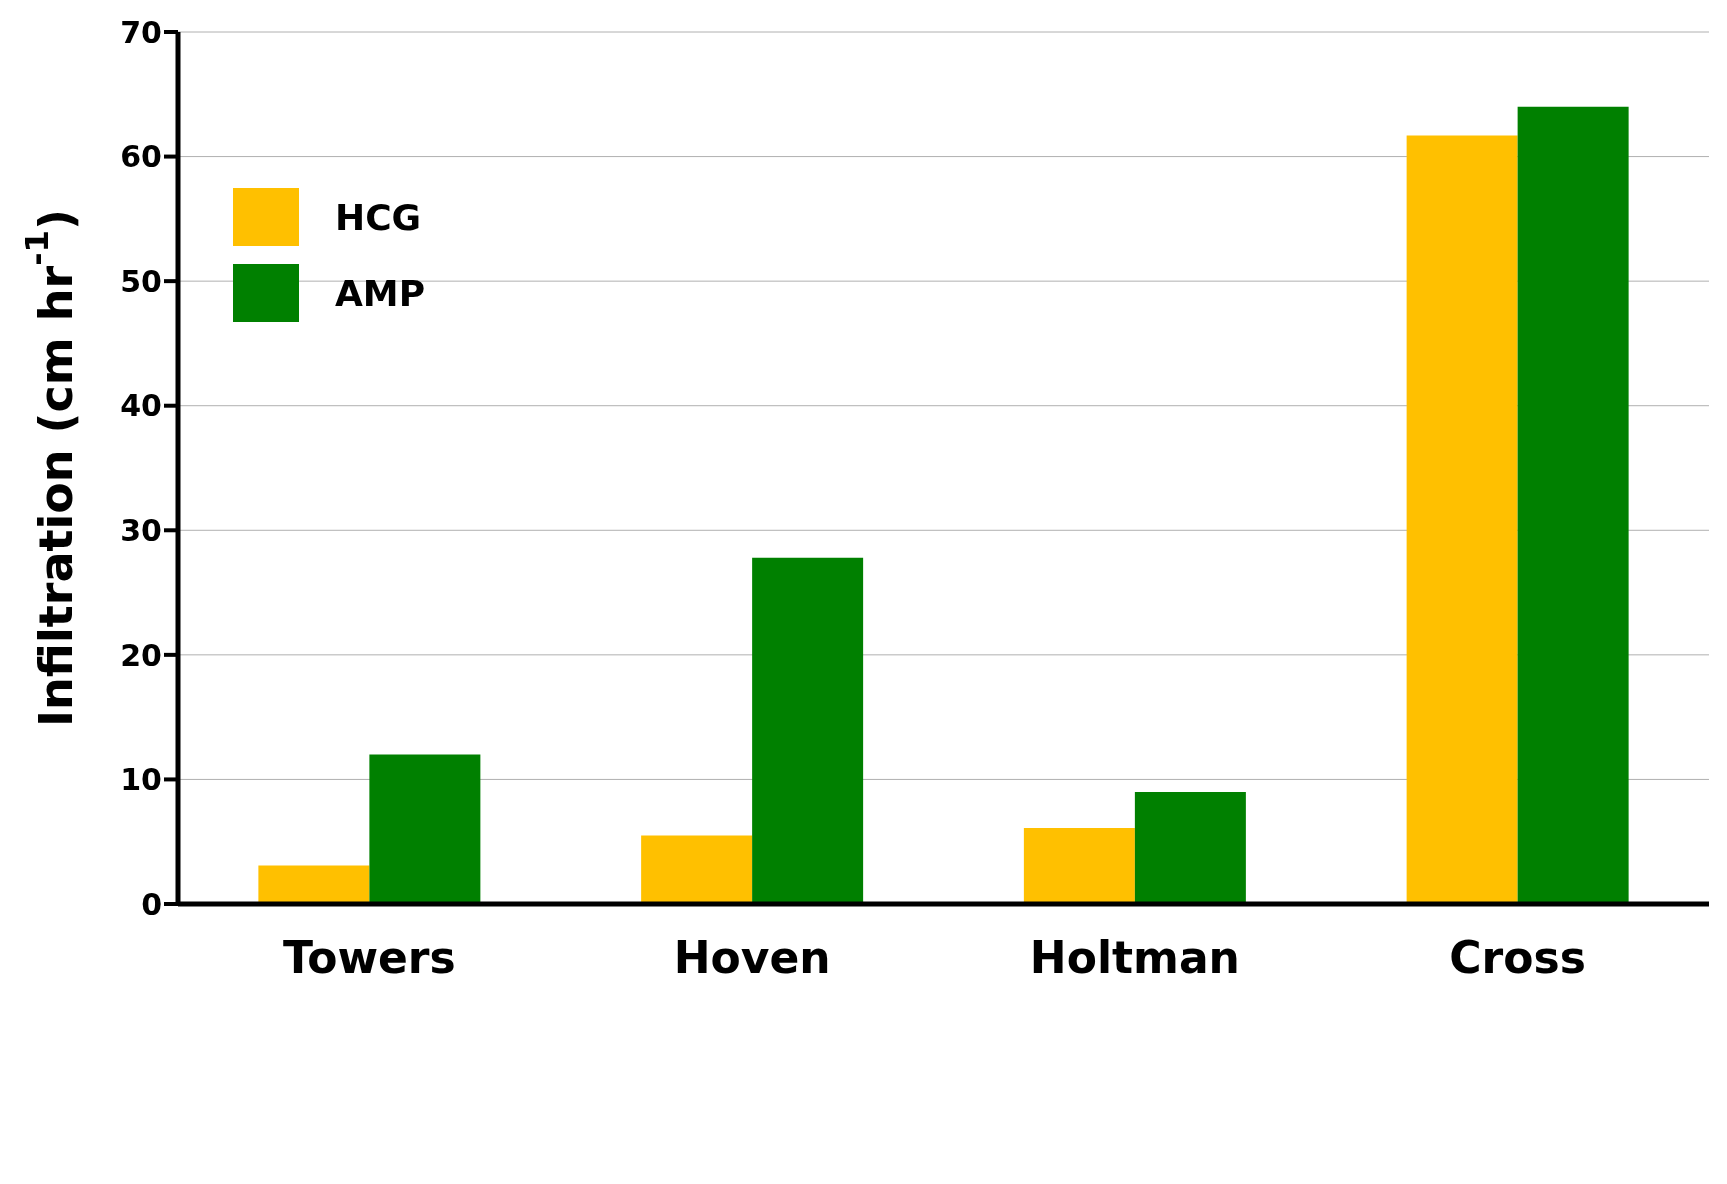 The height and width of the screenshot is (1184, 1727). I want to click on y-tick-label: 50, so click(141, 281).